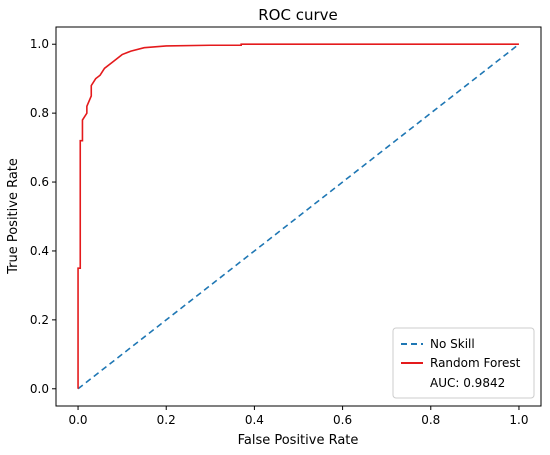  Describe the element at coordinates (430, 420) in the screenshot. I see `x-tick-label: 0.8` at that location.